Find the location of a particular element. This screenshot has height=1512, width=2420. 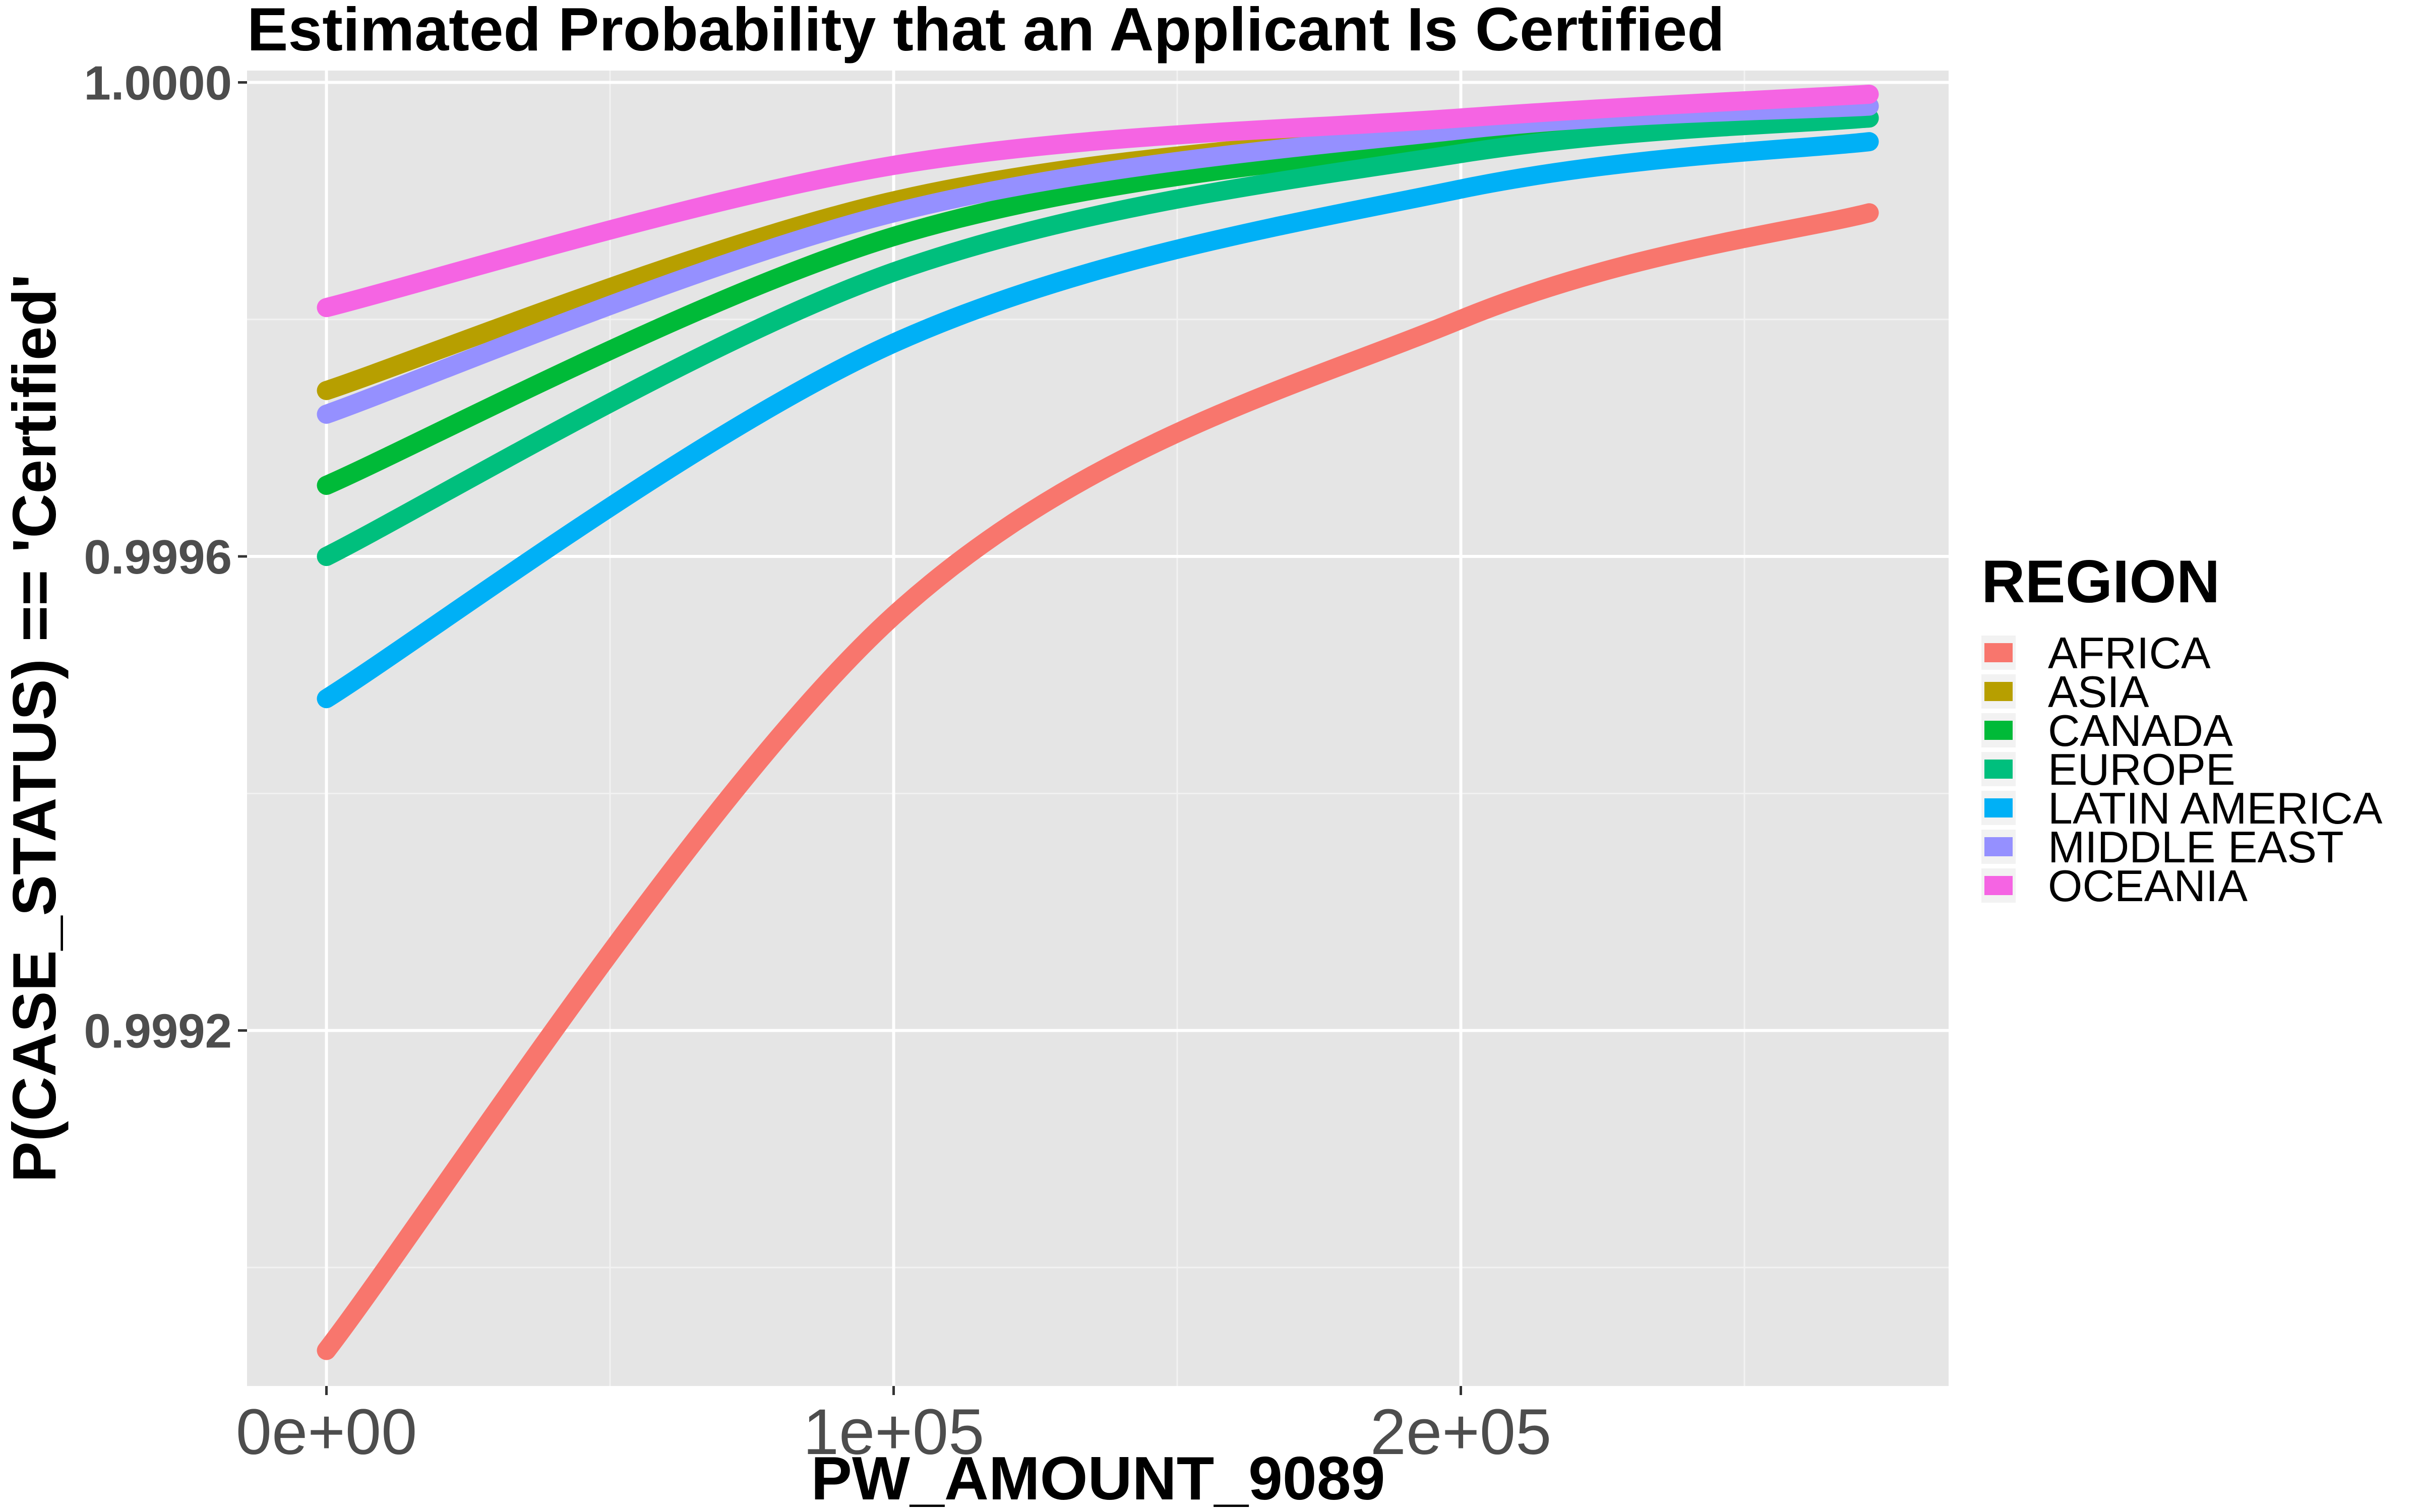

legend-title: REGION is located at coordinates (2100, 581).